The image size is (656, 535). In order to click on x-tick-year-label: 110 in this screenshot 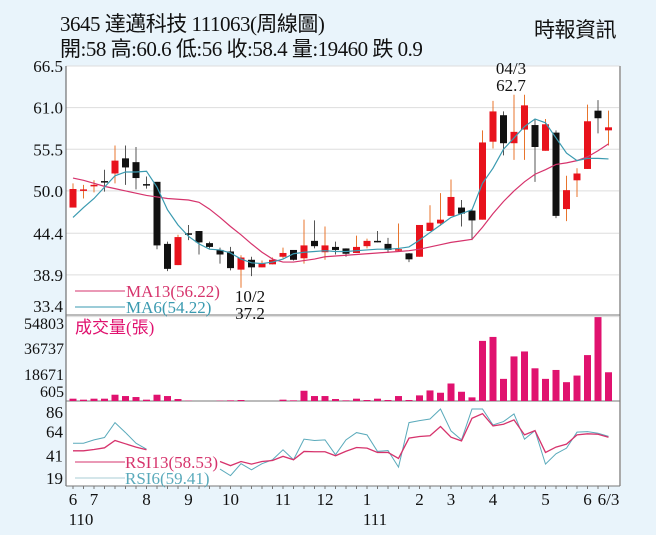, I will do `click(81, 519)`.